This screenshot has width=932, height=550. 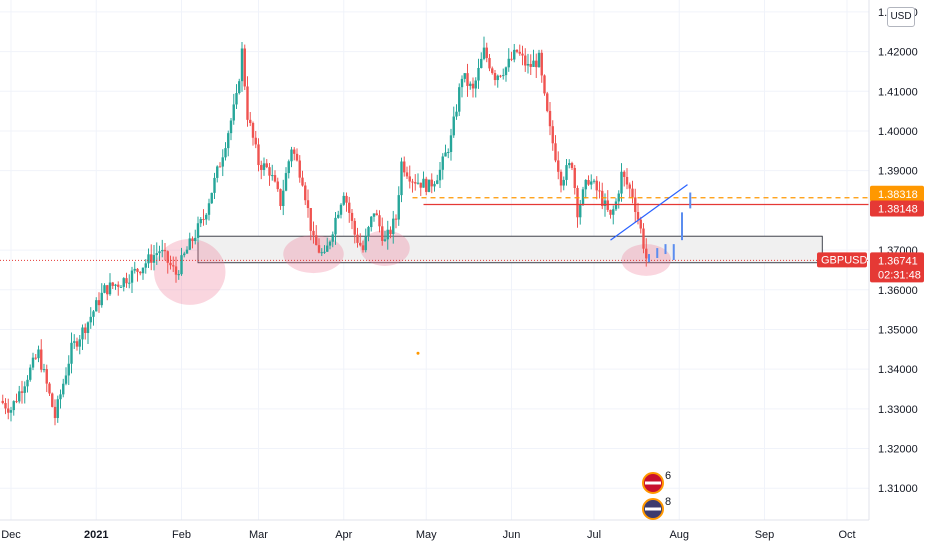 What do you see at coordinates (898, 330) in the screenshot?
I see `price-tick-label: 1.35000` at bounding box center [898, 330].